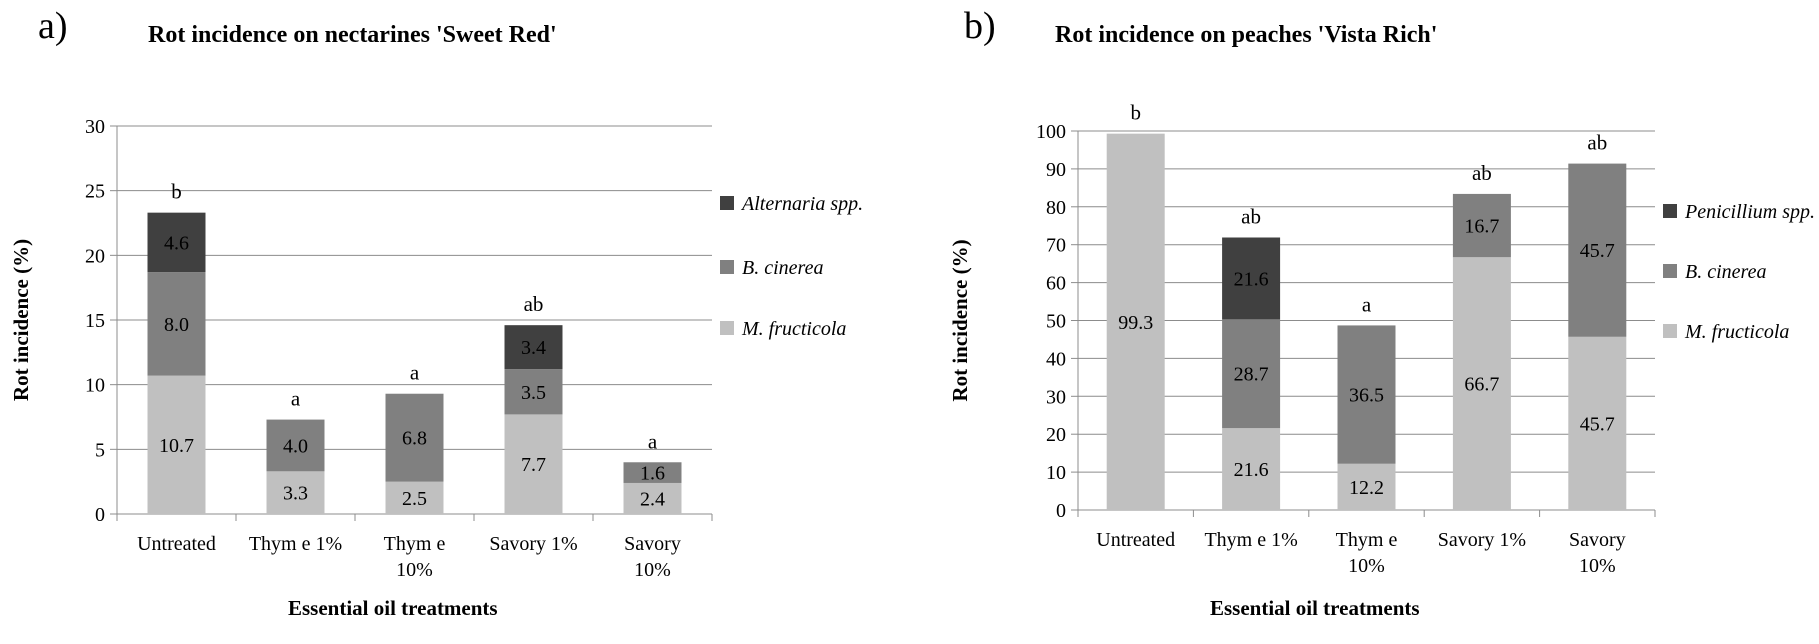 Image resolution: width=1819 pixels, height=644 pixels. What do you see at coordinates (414, 570) in the screenshot?
I see `x-tick-label-a-2-1: 10%` at bounding box center [414, 570].